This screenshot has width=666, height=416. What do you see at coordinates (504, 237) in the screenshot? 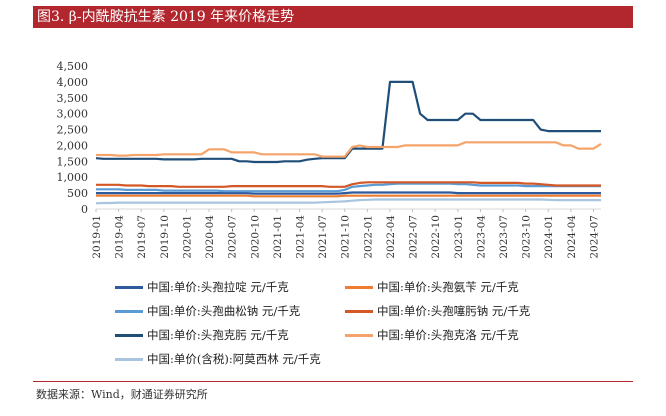
I see `x-tick-label: 2023-07` at bounding box center [504, 237].